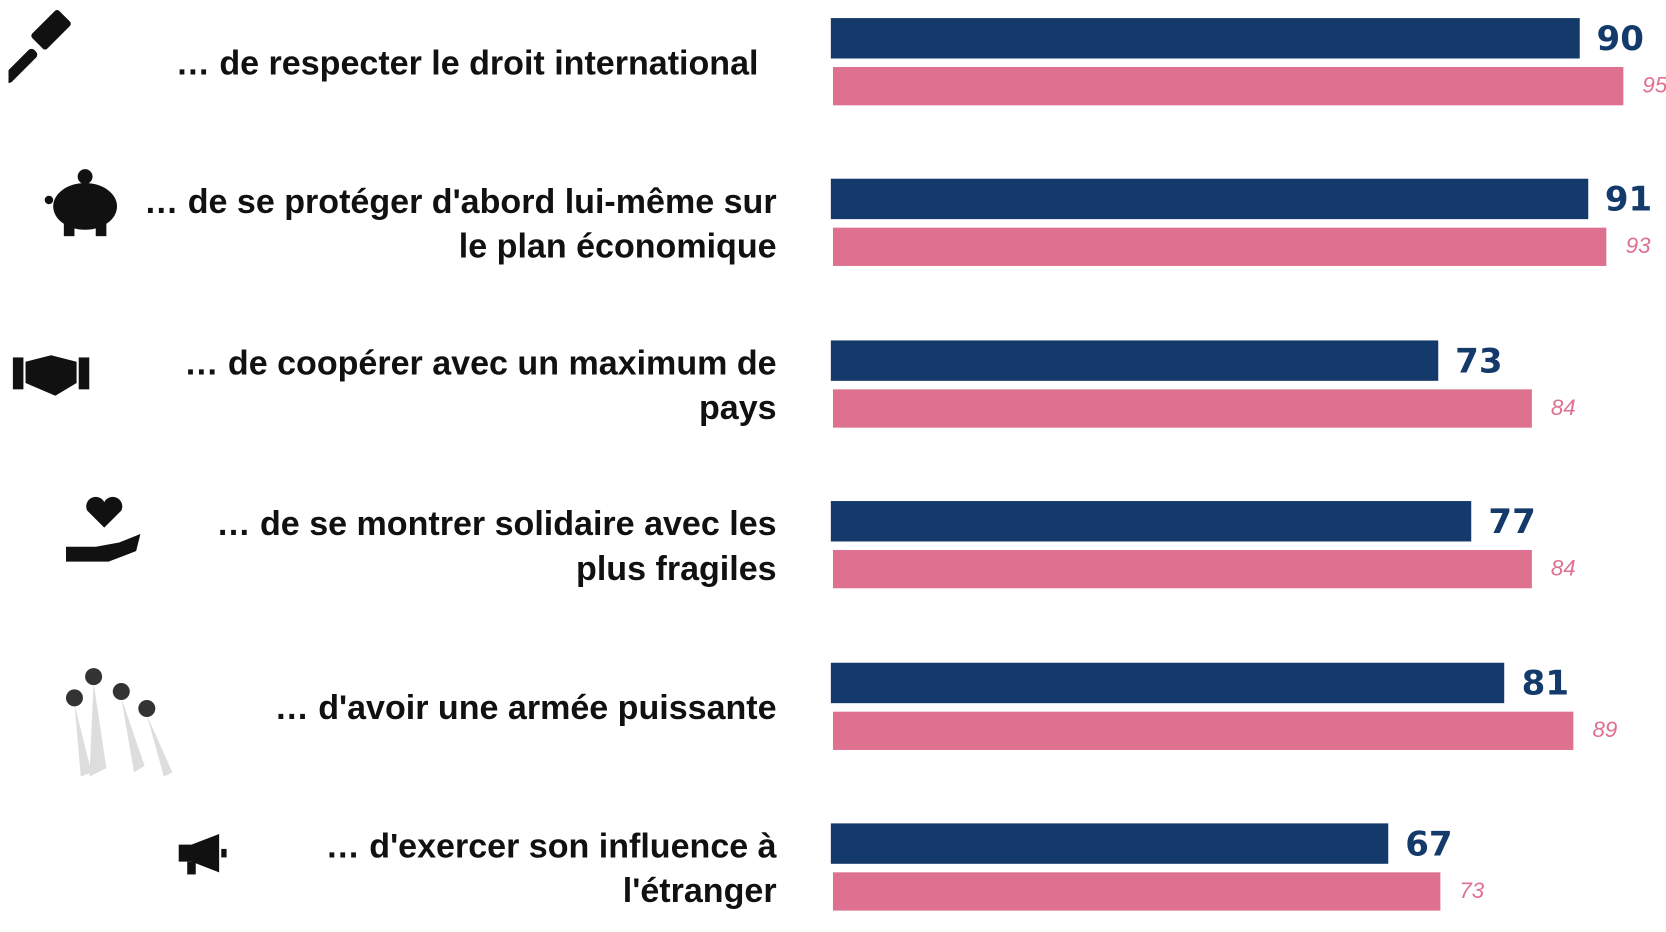  Describe the element at coordinates (81, 203) in the screenshot. I see `piggy-icon` at that location.